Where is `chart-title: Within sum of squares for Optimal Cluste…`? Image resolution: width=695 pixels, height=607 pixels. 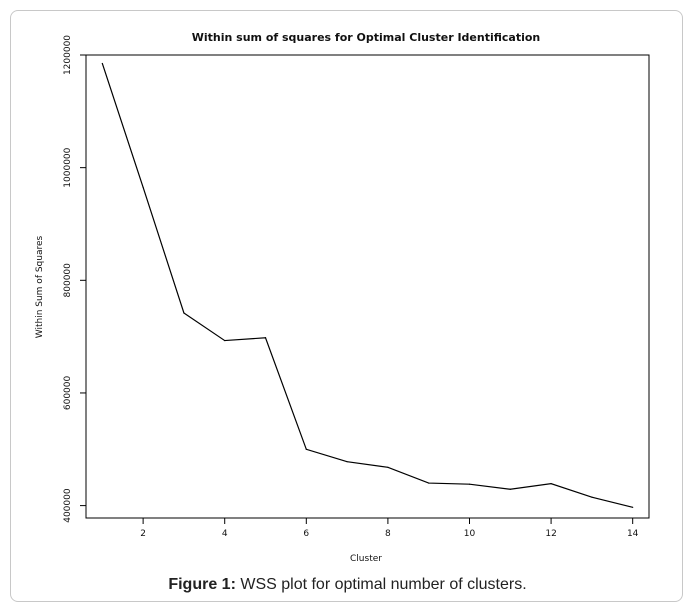 chart-title: Within sum of squares for Optimal Cluste… is located at coordinates (366, 37).